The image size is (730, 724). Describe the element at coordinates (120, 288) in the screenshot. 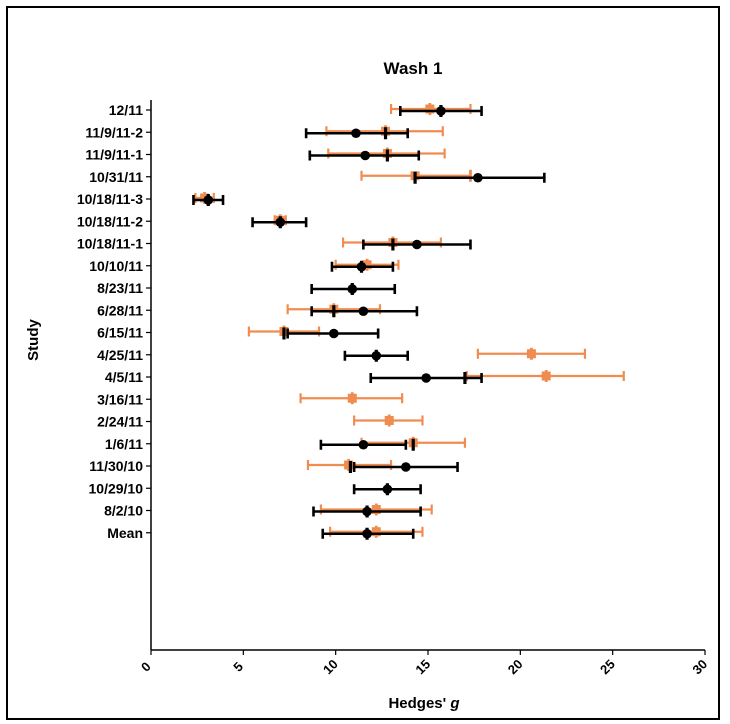

I see `category-label: 8/23/11` at that location.